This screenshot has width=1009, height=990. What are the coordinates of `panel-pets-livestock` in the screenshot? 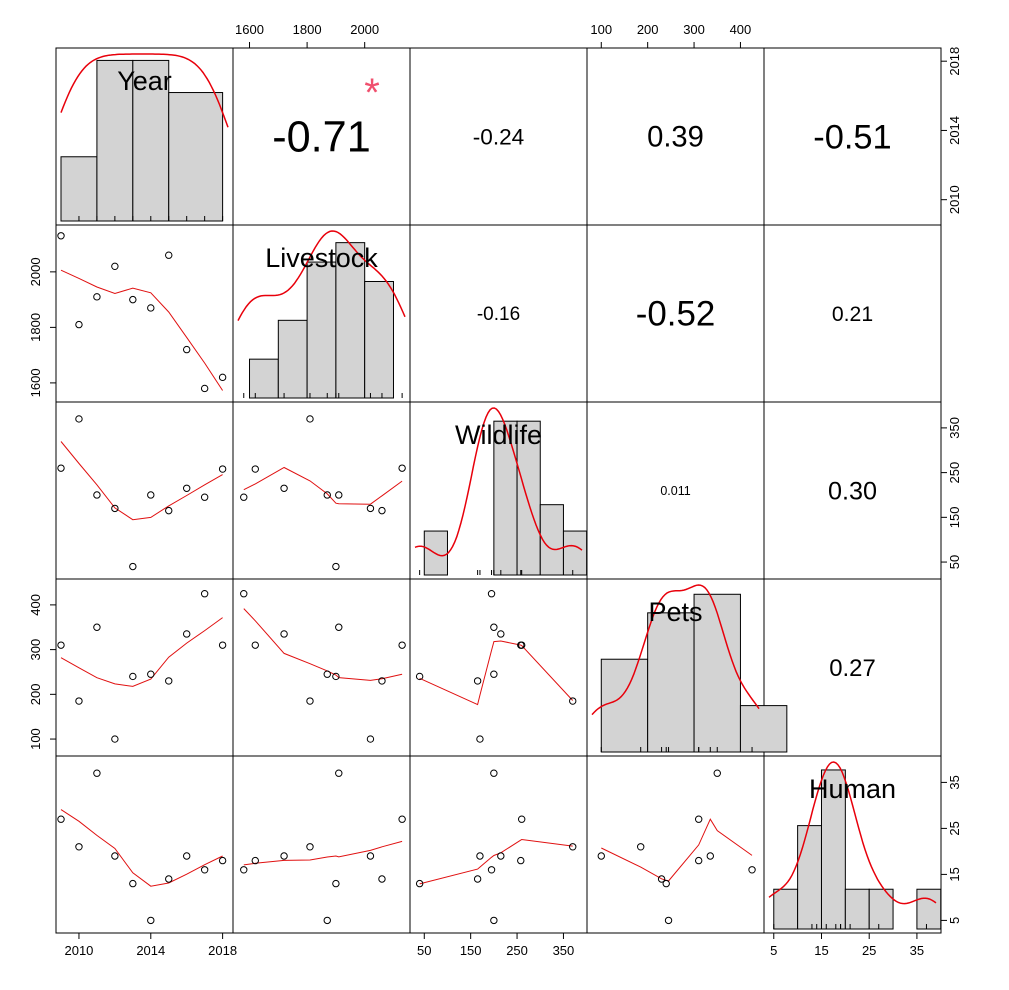 It's located at (321, 667).